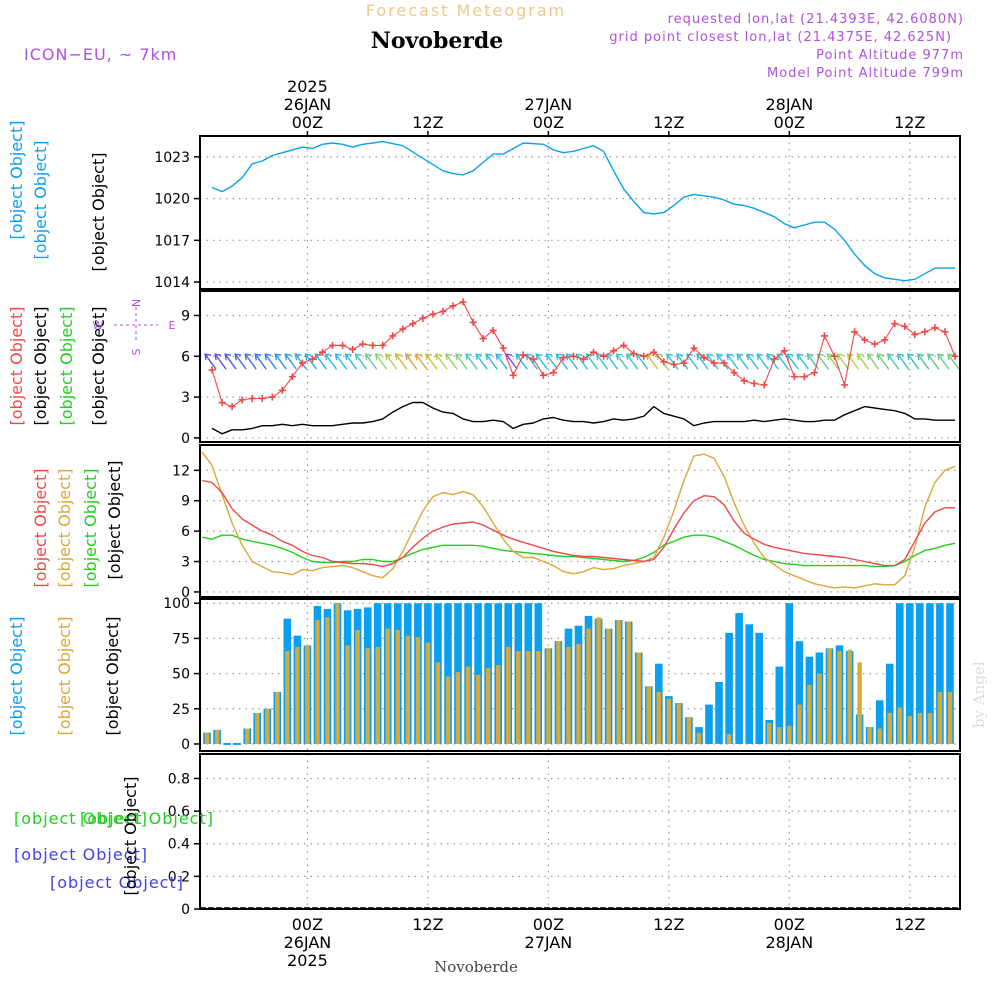  Describe the element at coordinates (179, 877) in the screenshot. I see `y-tick-label: 0.2` at that location.